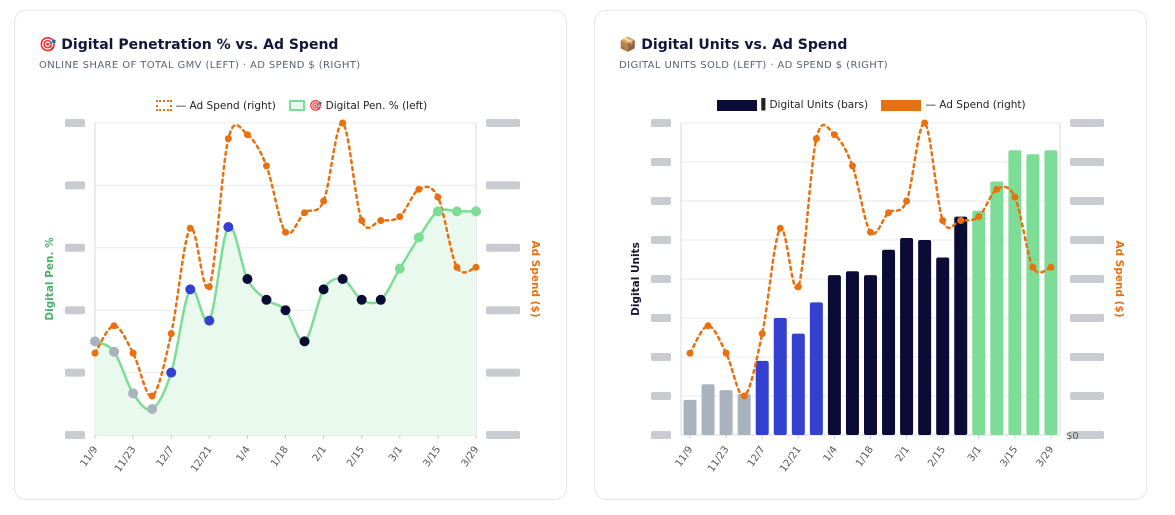 This screenshot has width=1175, height=515. Describe the element at coordinates (815, 105) in the screenshot. I see `legend-digital-units-label: ▌Digital Units (bars)` at that location.